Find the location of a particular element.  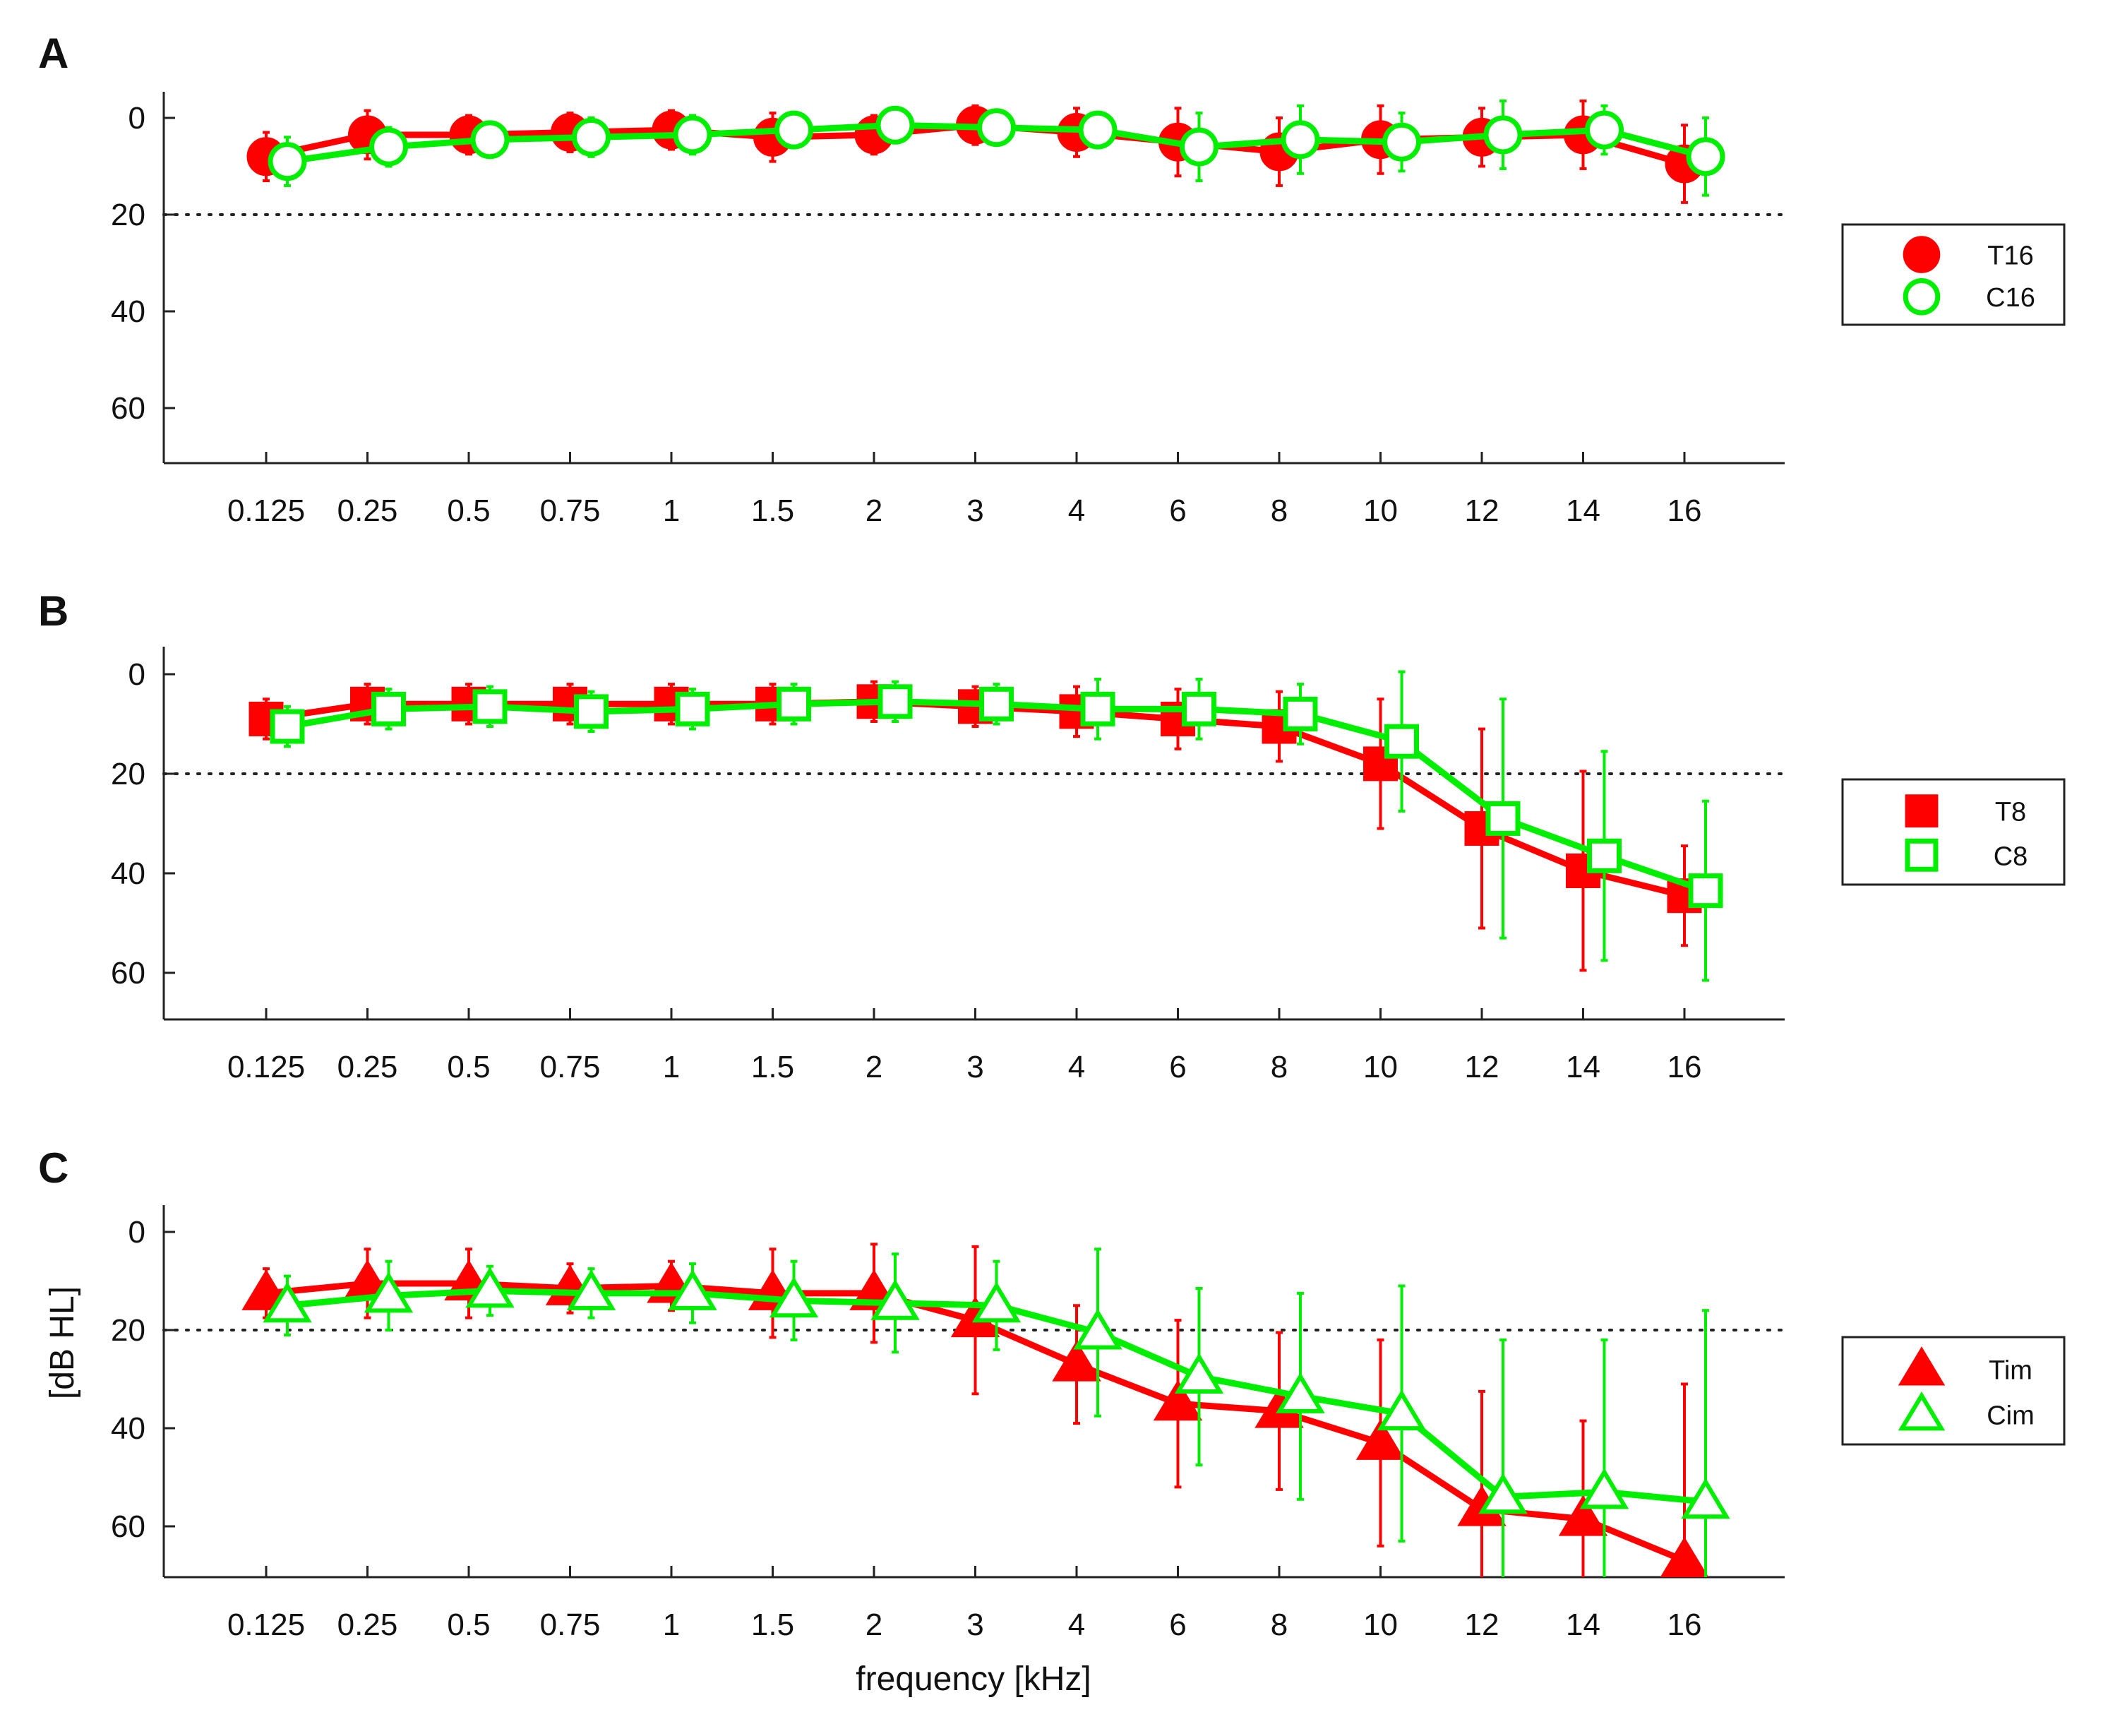

panel-c-data is located at coordinates (985, 1410).